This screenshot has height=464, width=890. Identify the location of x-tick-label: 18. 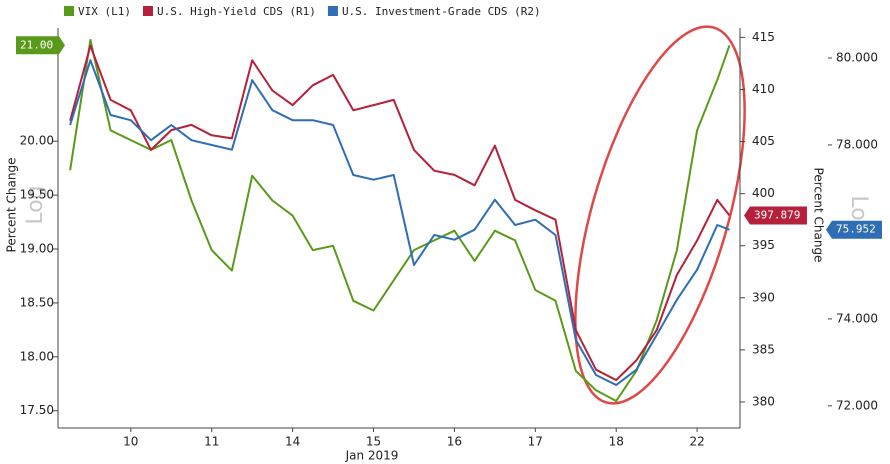
(616, 442).